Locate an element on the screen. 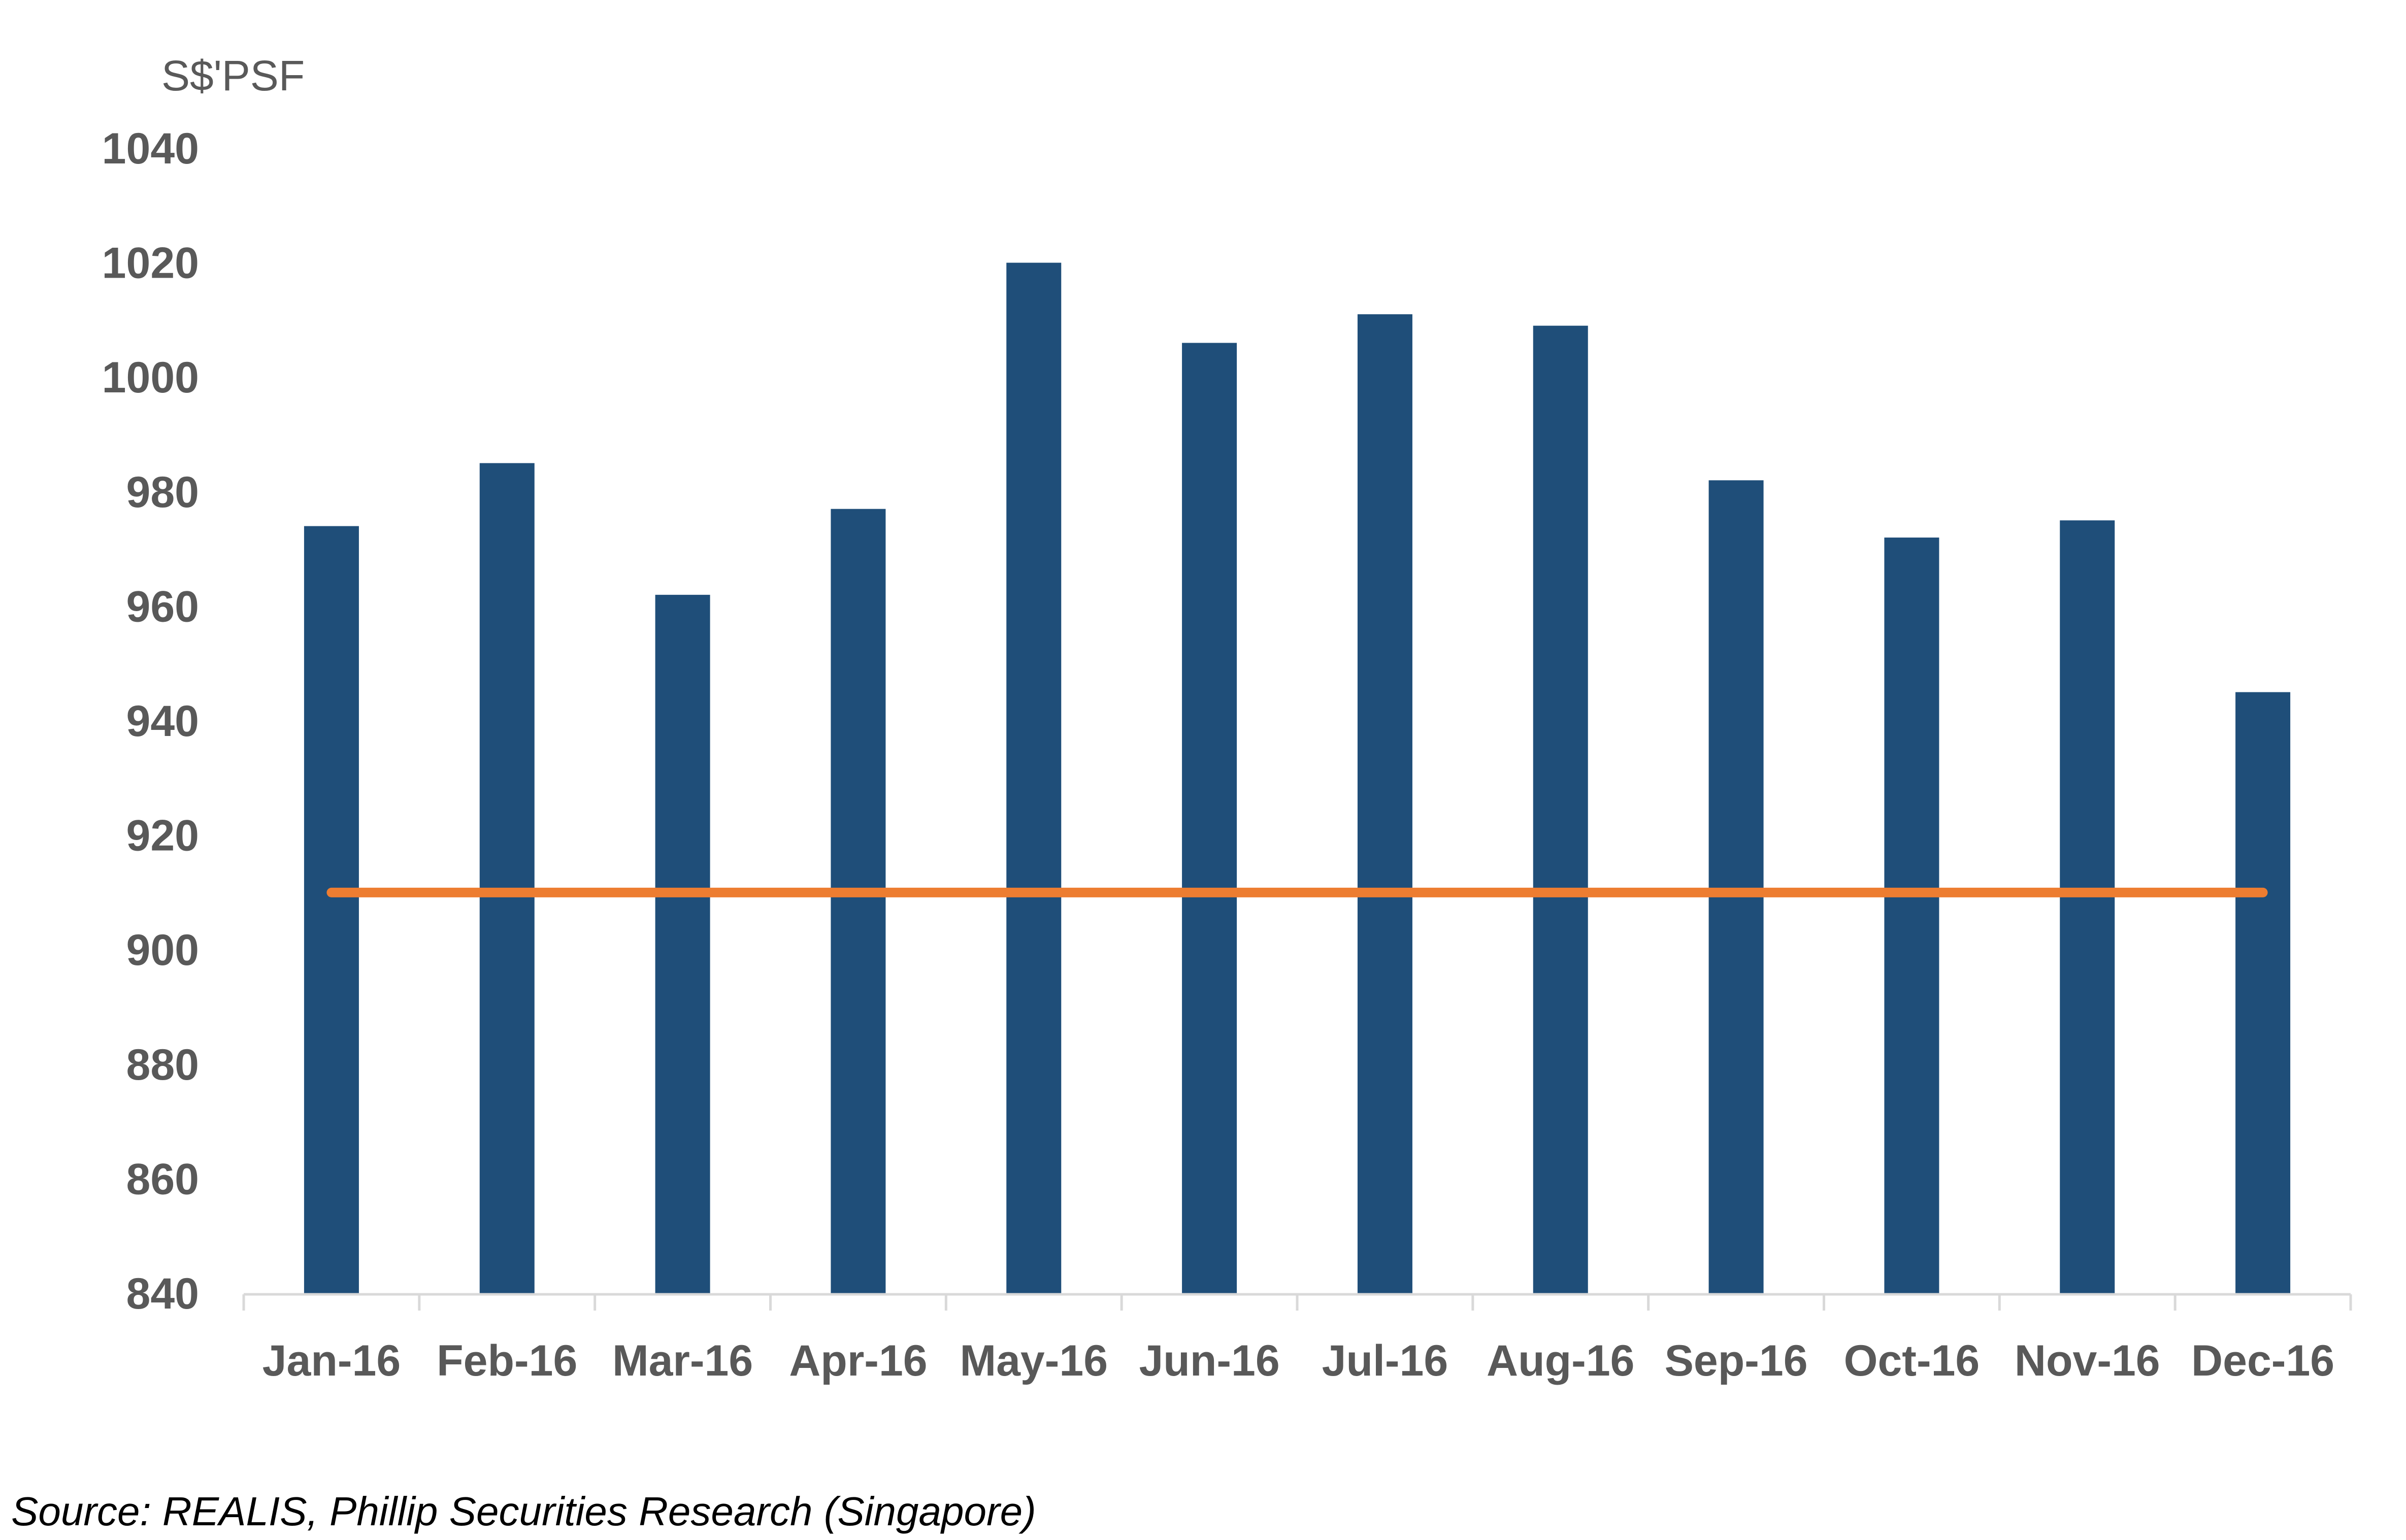 This screenshot has height=1540, width=2406. x-tick-label: Oct-16 is located at coordinates (1912, 1360).